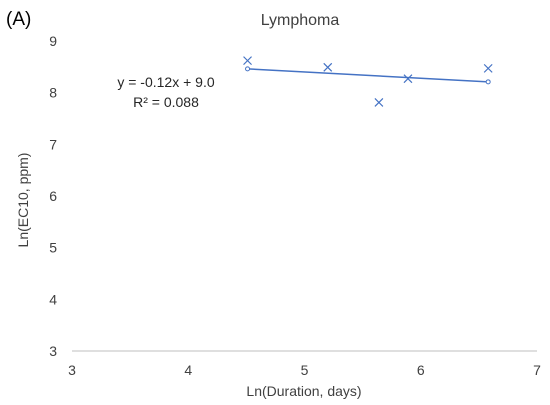 This screenshot has height=405, width=550. I want to click on y-tick-label: 6, so click(53, 196).